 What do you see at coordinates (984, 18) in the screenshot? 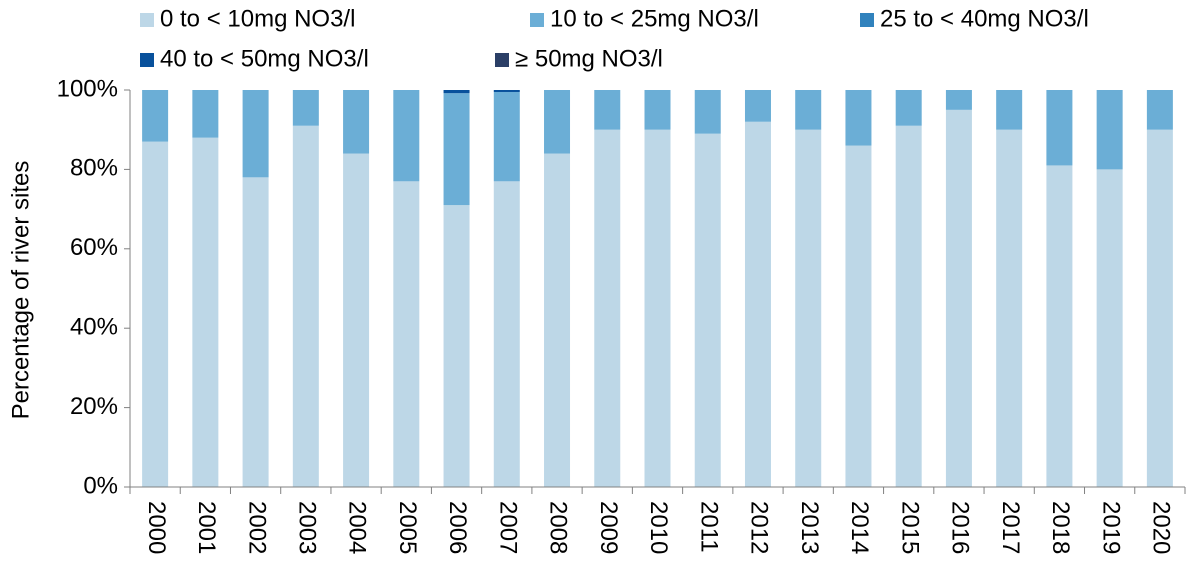
I see `legend-label: 25 to < 40mg NO3/l` at bounding box center [984, 18].